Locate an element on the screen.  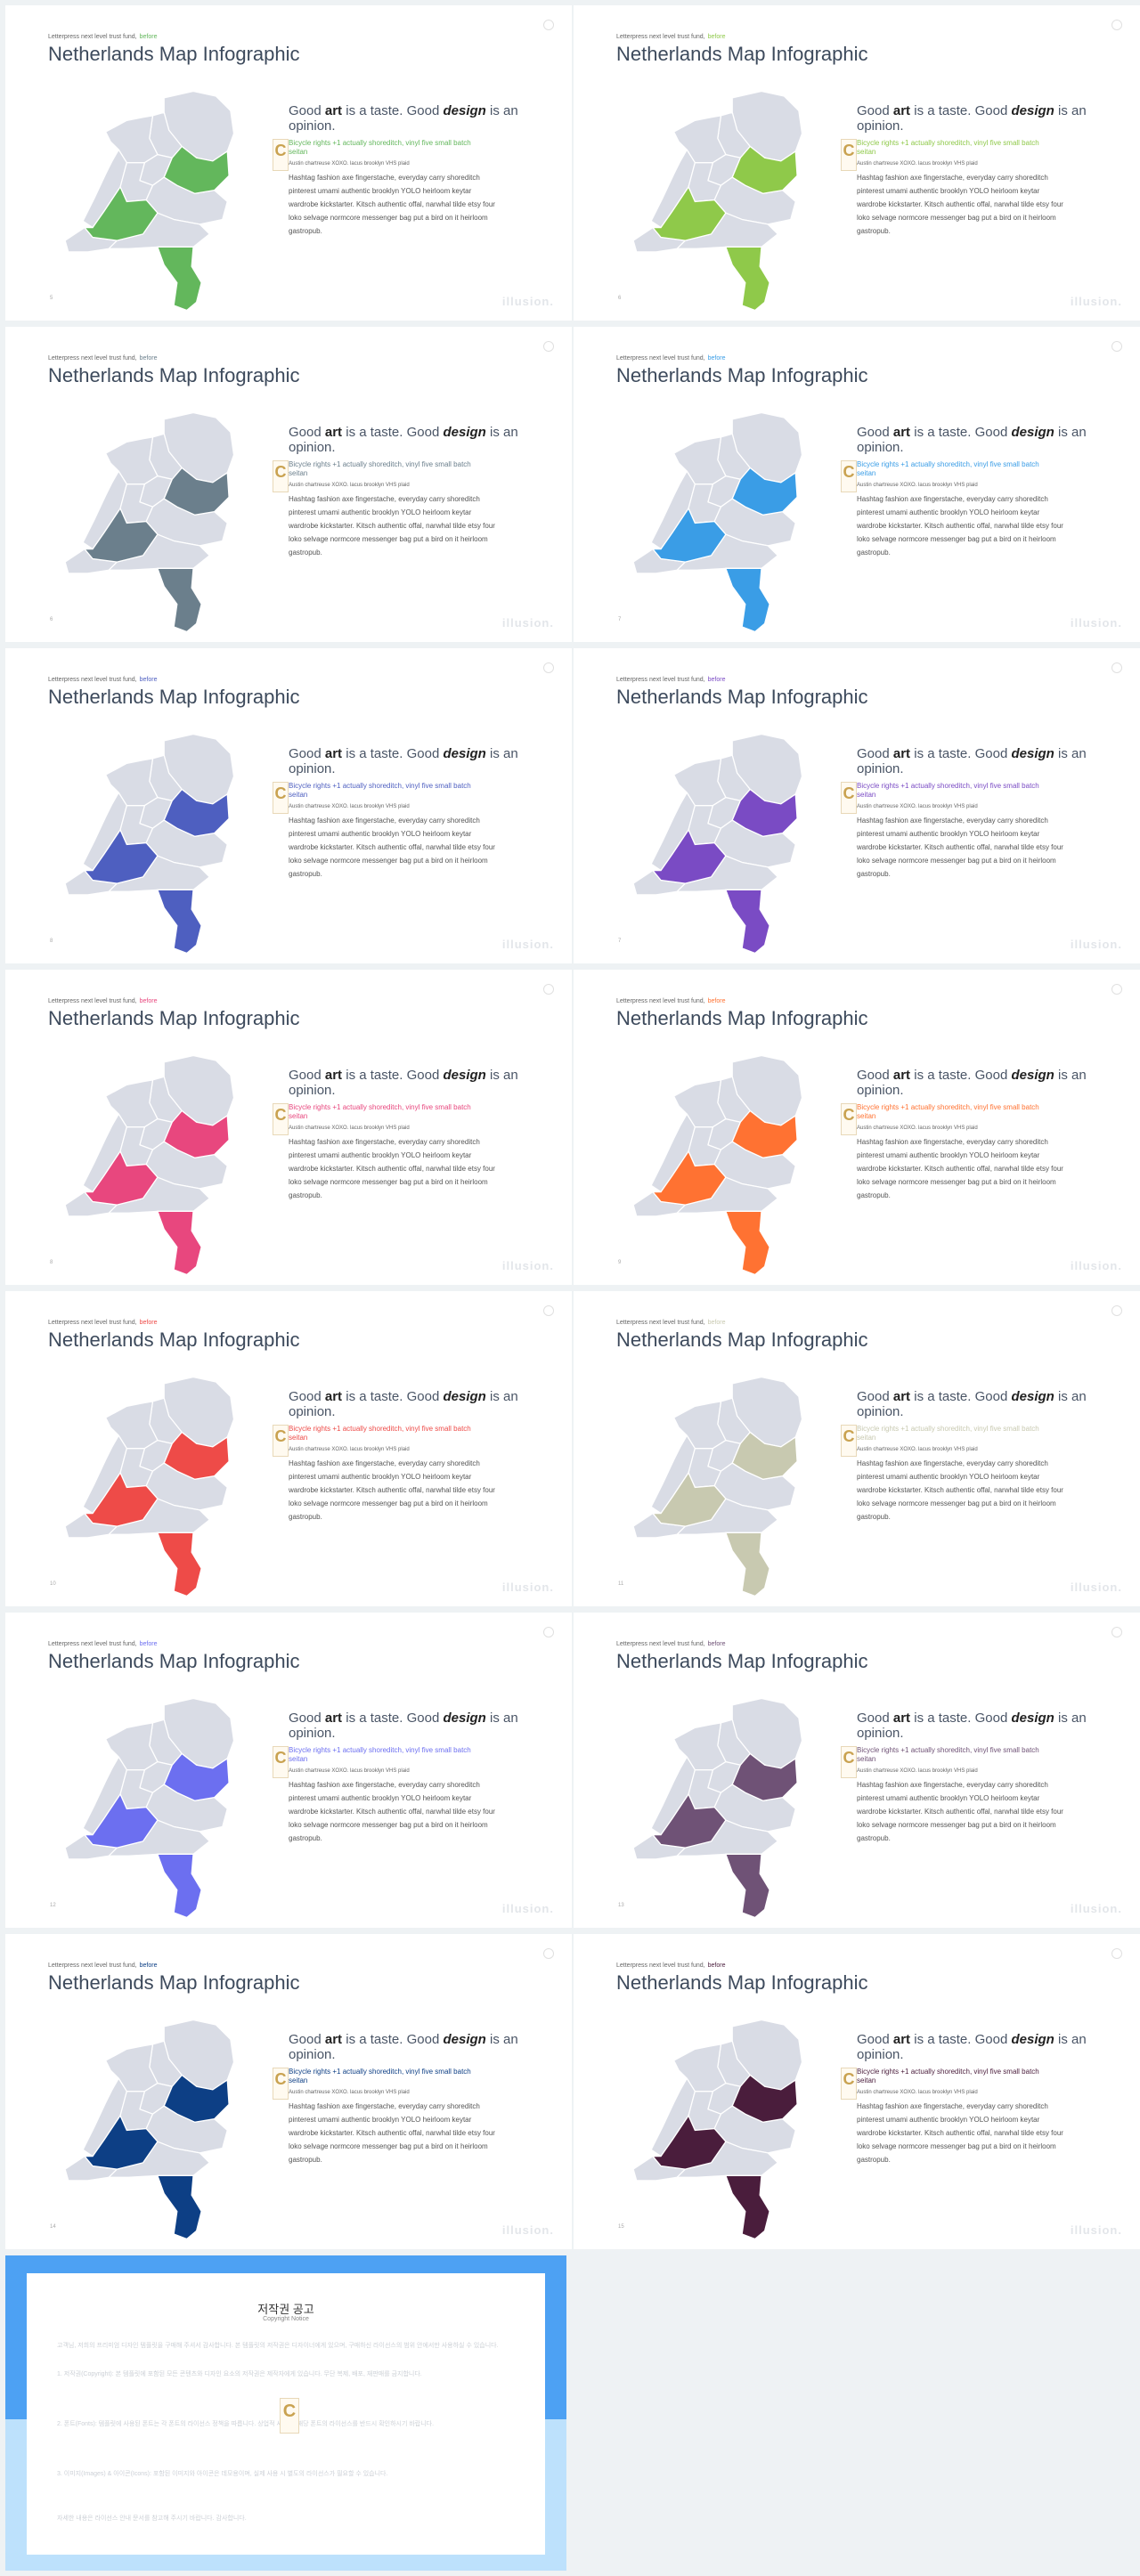
page-number: 6 is located at coordinates (620, 298).